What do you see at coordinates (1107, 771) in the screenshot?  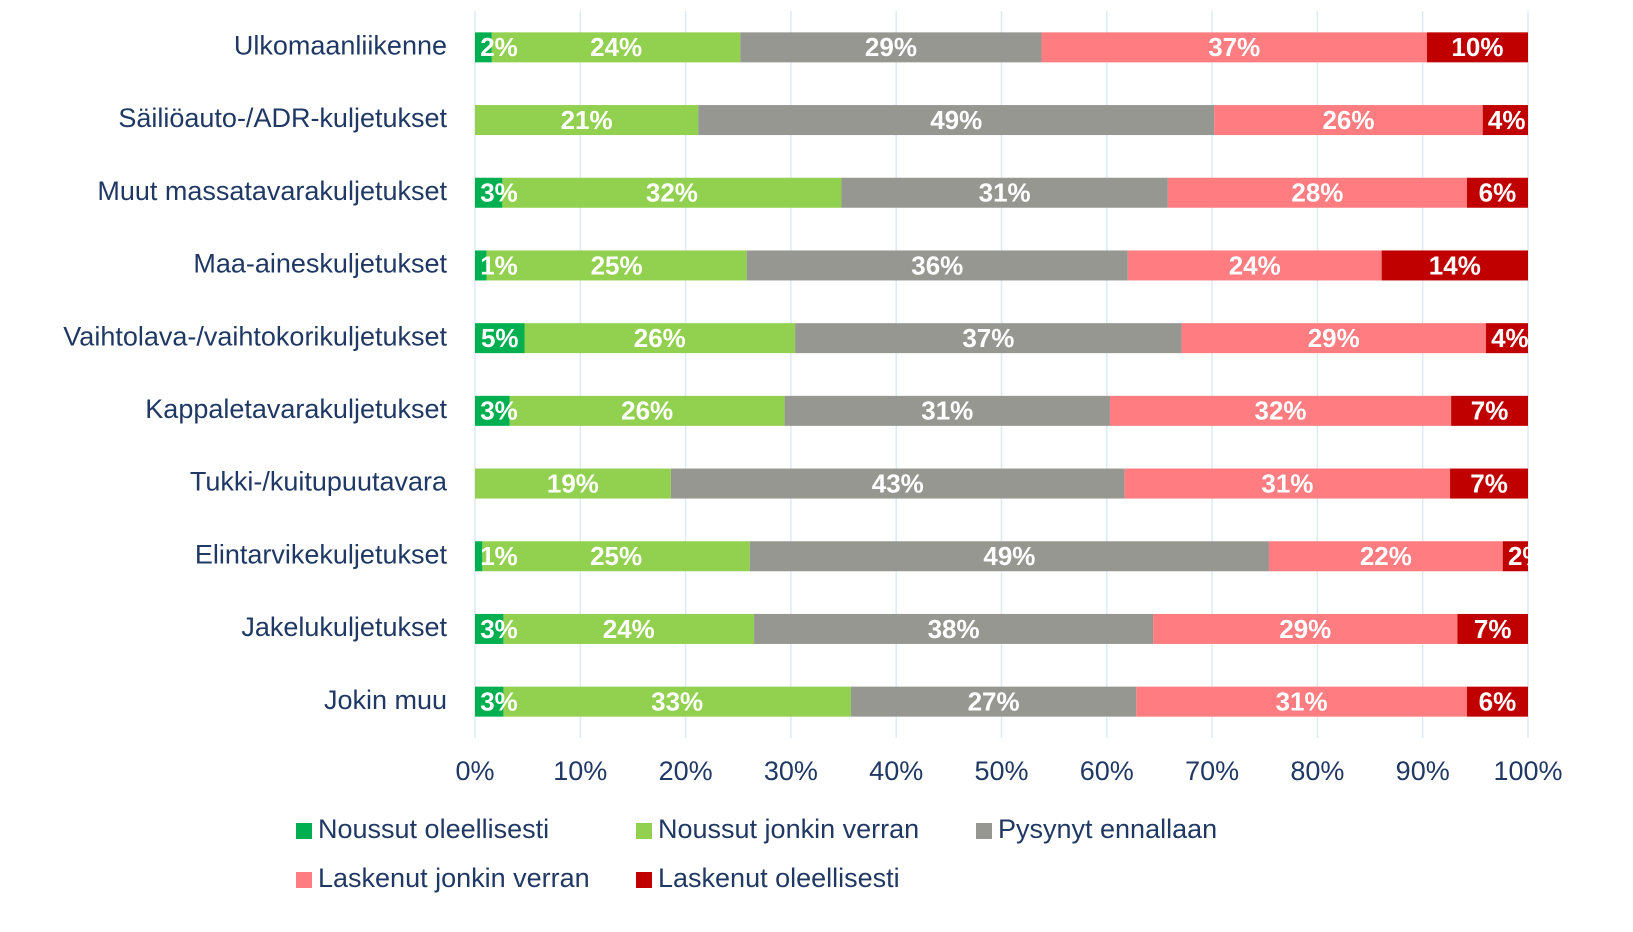 I see `x-tick-label: 60%` at bounding box center [1107, 771].